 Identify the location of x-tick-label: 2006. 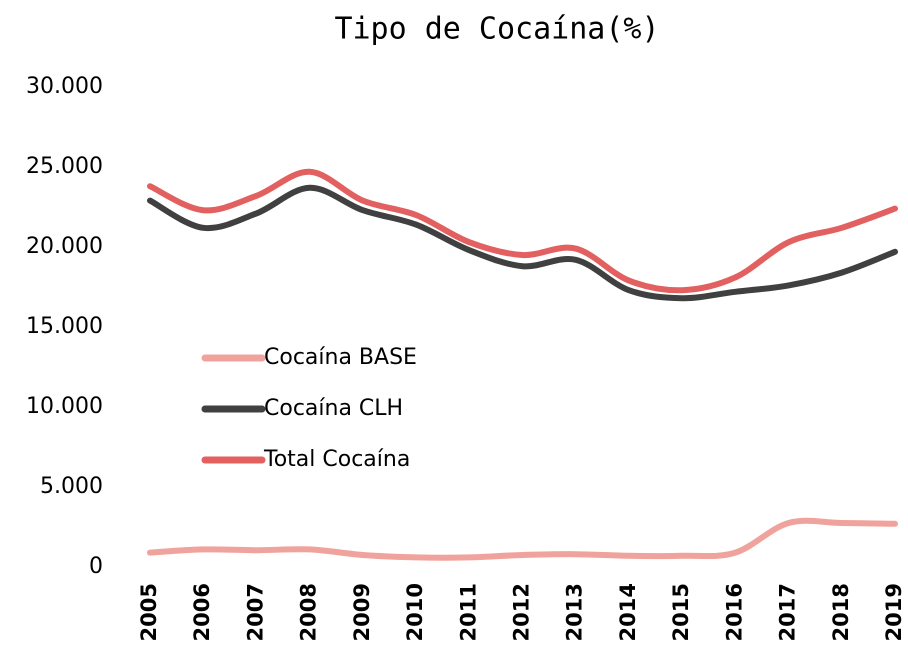
(202, 612).